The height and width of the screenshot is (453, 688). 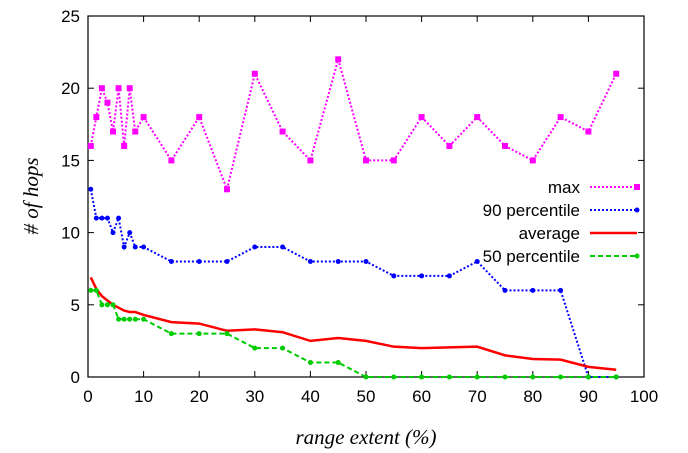 What do you see at coordinates (70, 233) in the screenshot?
I see `y-tick-label: 10` at bounding box center [70, 233].